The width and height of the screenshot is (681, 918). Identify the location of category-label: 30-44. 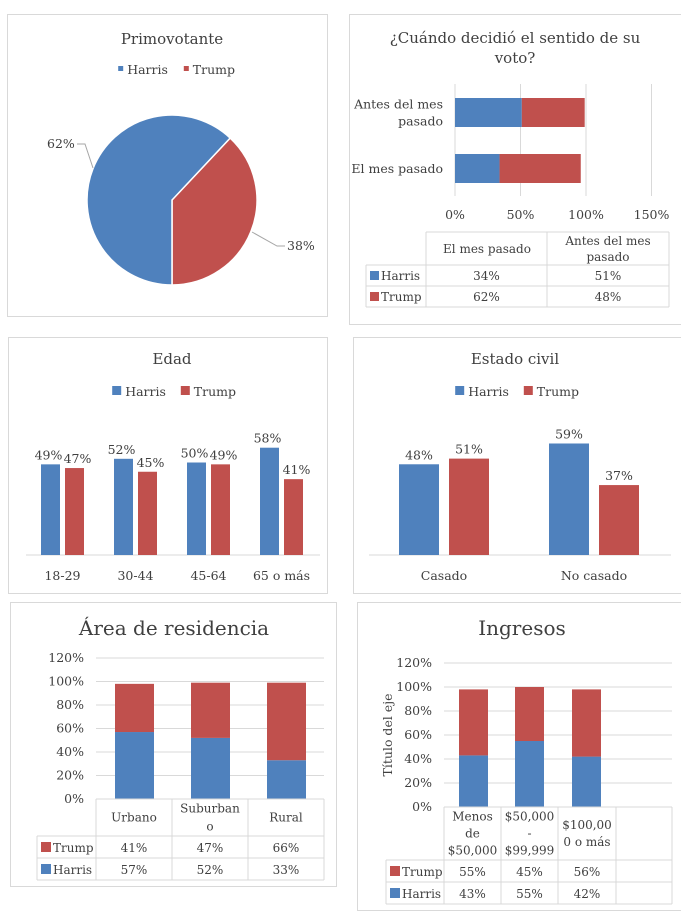
(135, 575).